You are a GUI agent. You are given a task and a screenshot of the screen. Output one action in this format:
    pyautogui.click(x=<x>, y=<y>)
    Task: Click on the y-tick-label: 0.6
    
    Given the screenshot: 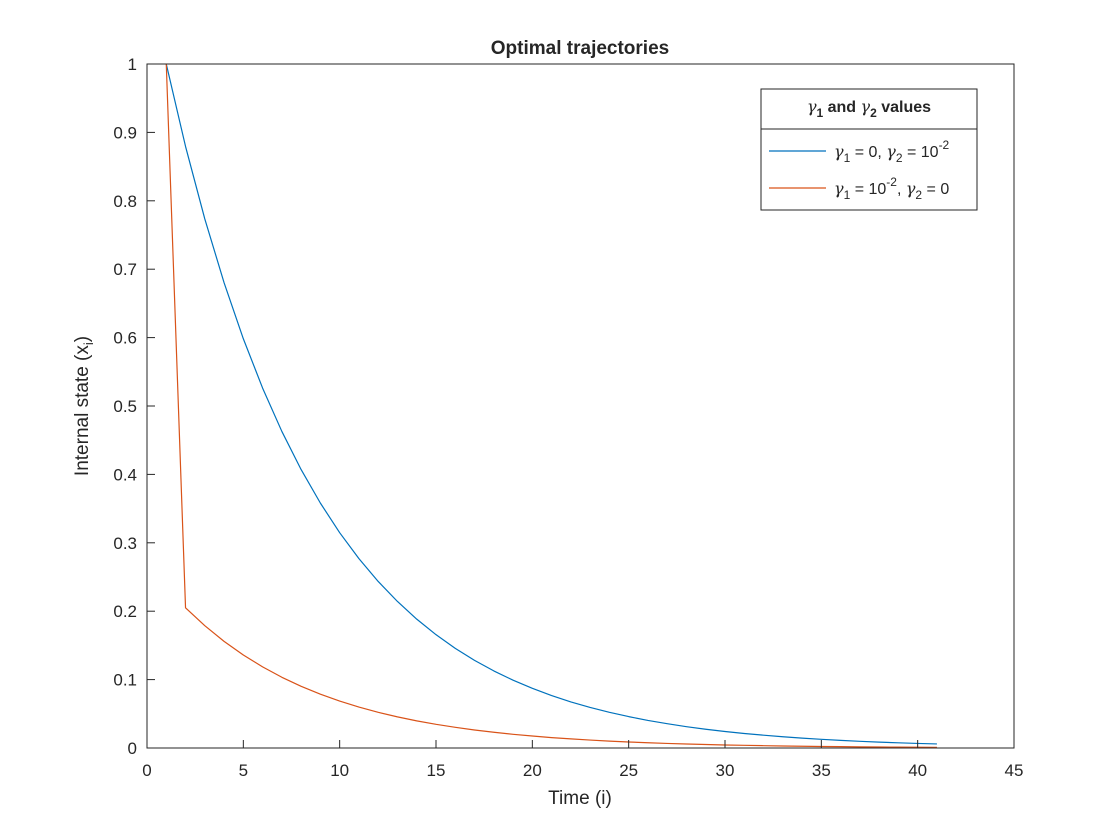 What is the action you would take?
    pyautogui.click(x=125, y=338)
    